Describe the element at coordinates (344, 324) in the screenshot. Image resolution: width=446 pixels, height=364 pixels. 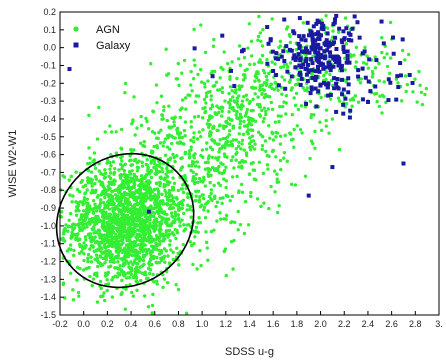
I see `x-tick-label: 2.2` at that location.